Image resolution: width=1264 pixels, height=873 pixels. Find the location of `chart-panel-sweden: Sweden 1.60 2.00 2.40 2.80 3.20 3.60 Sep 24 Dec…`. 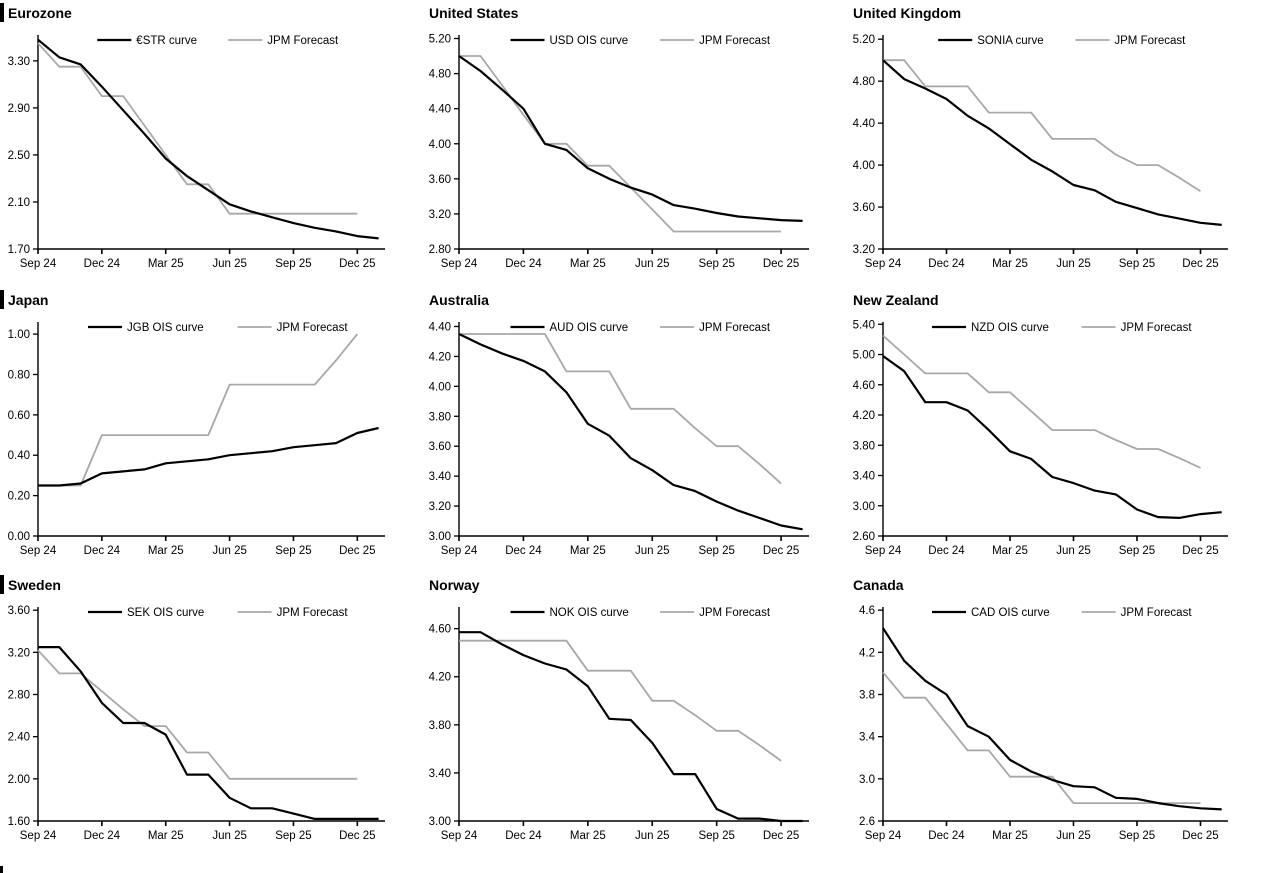

chart-panel-sweden: Sweden 1.60 2.00 2.40 2.80 3.20 3.60 Sep 24 Dec… is located at coordinates (210, 722).